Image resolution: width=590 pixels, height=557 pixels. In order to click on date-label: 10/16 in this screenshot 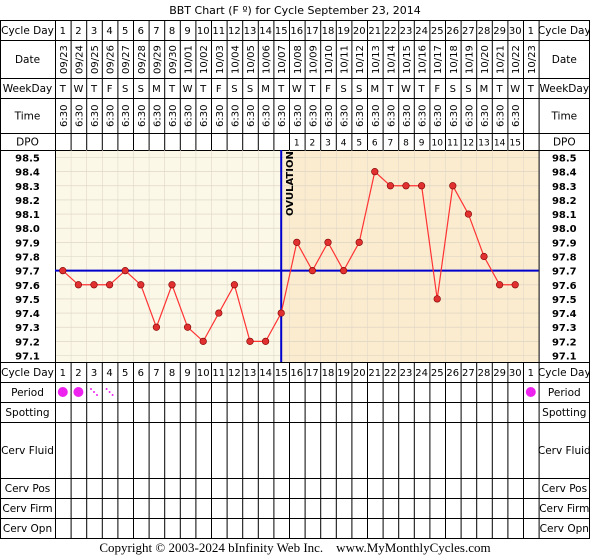, I will do `click(423, 59)`.